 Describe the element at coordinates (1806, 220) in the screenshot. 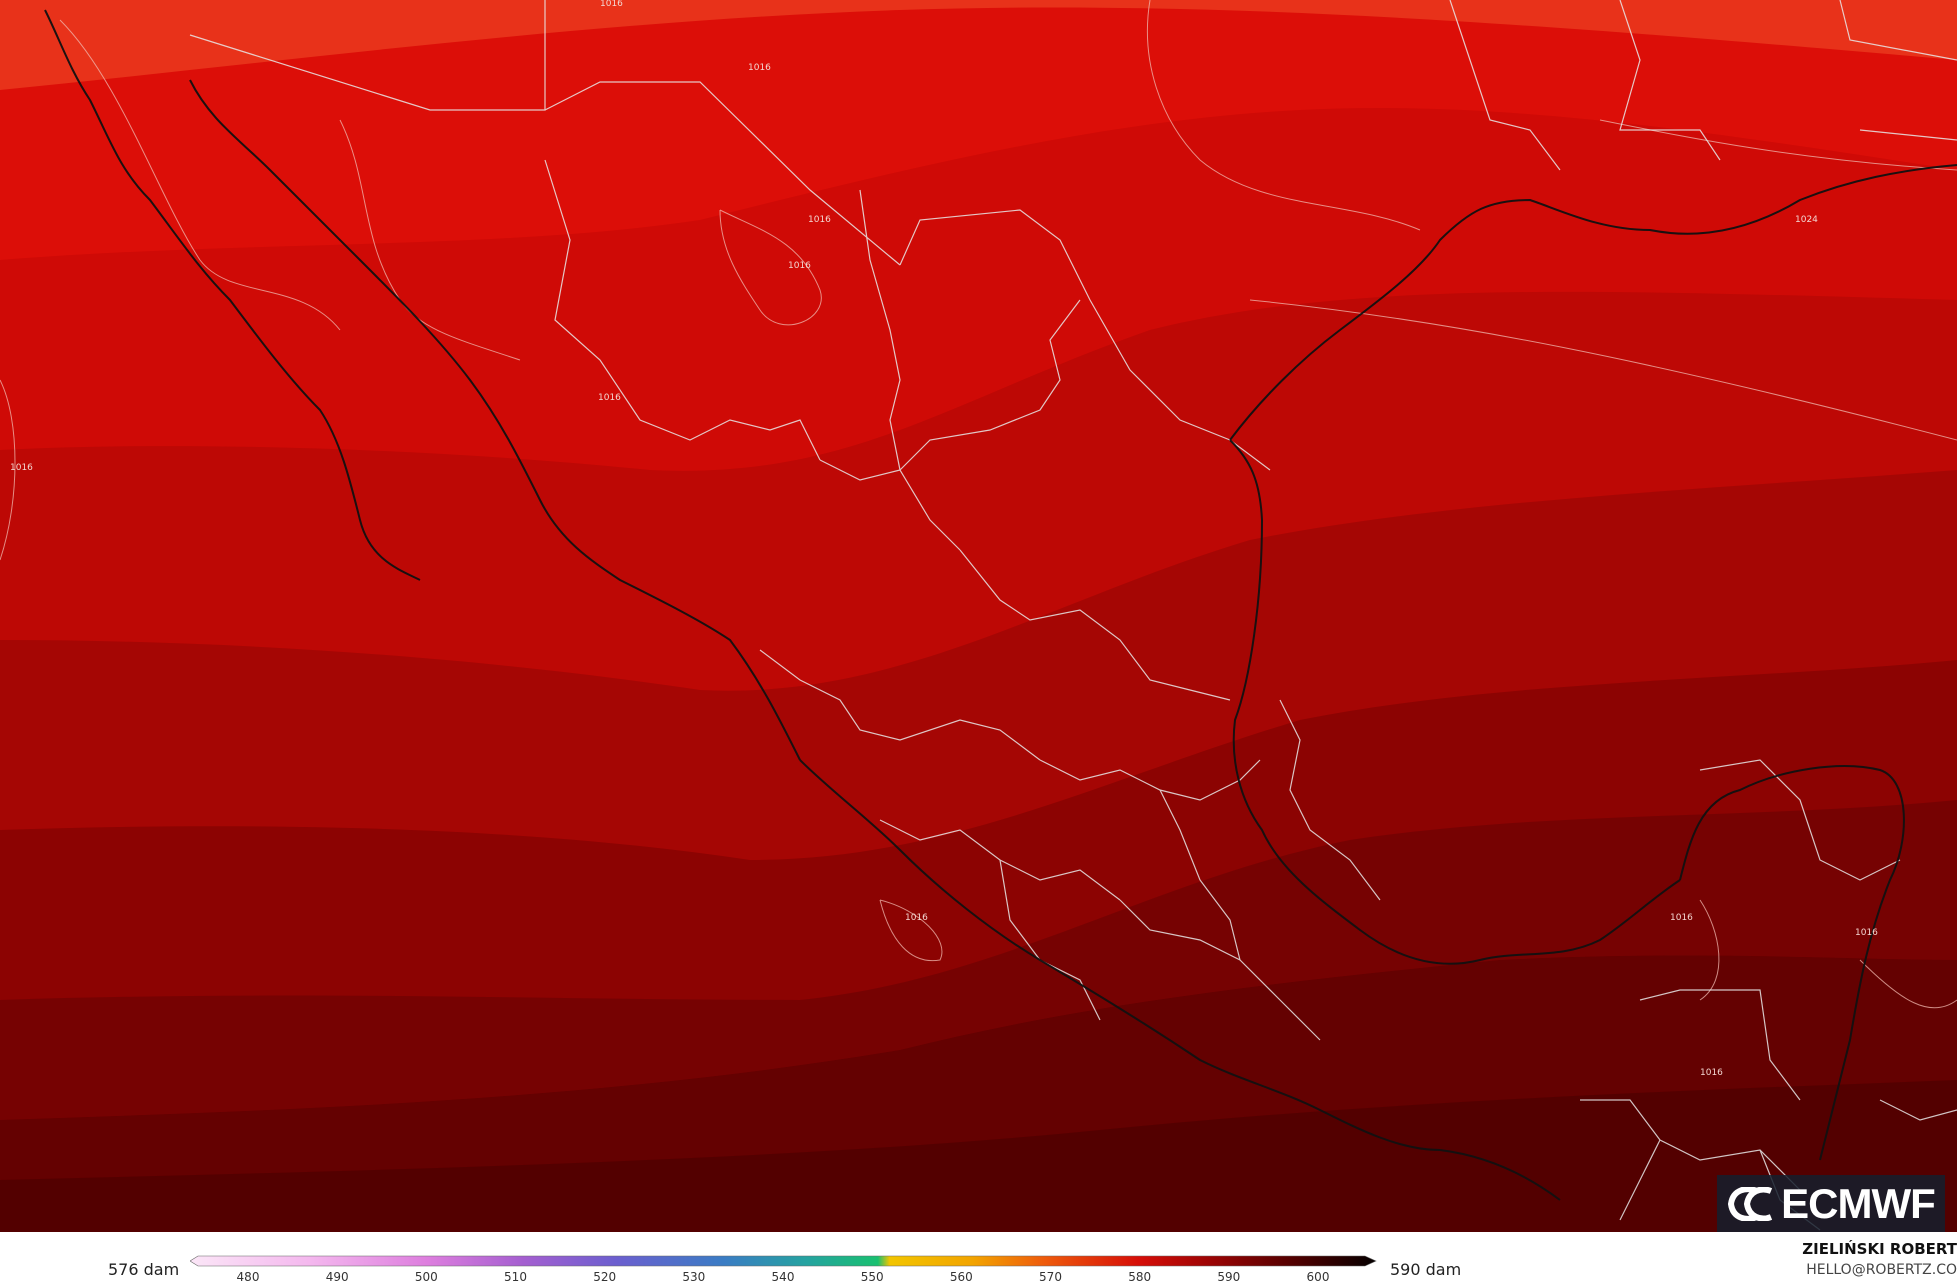

I see `isobar-label: 1024` at that location.